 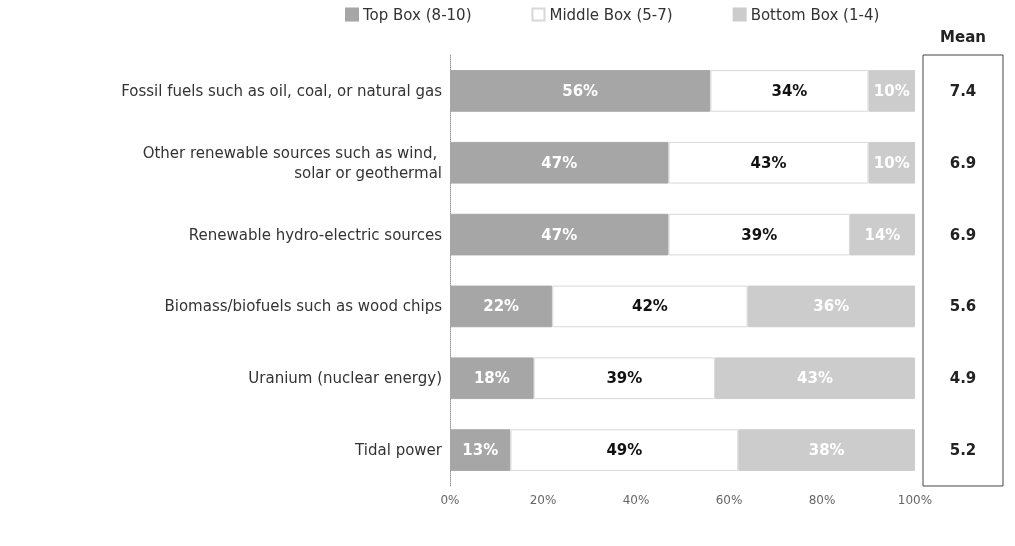 I want to click on x-tick-label: 40%, so click(x=636, y=500).